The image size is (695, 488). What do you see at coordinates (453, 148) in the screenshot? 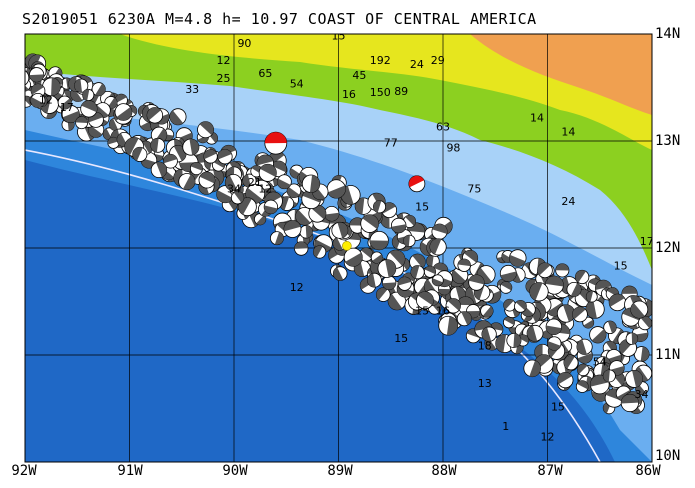
I see `event-label: 98` at bounding box center [453, 148].